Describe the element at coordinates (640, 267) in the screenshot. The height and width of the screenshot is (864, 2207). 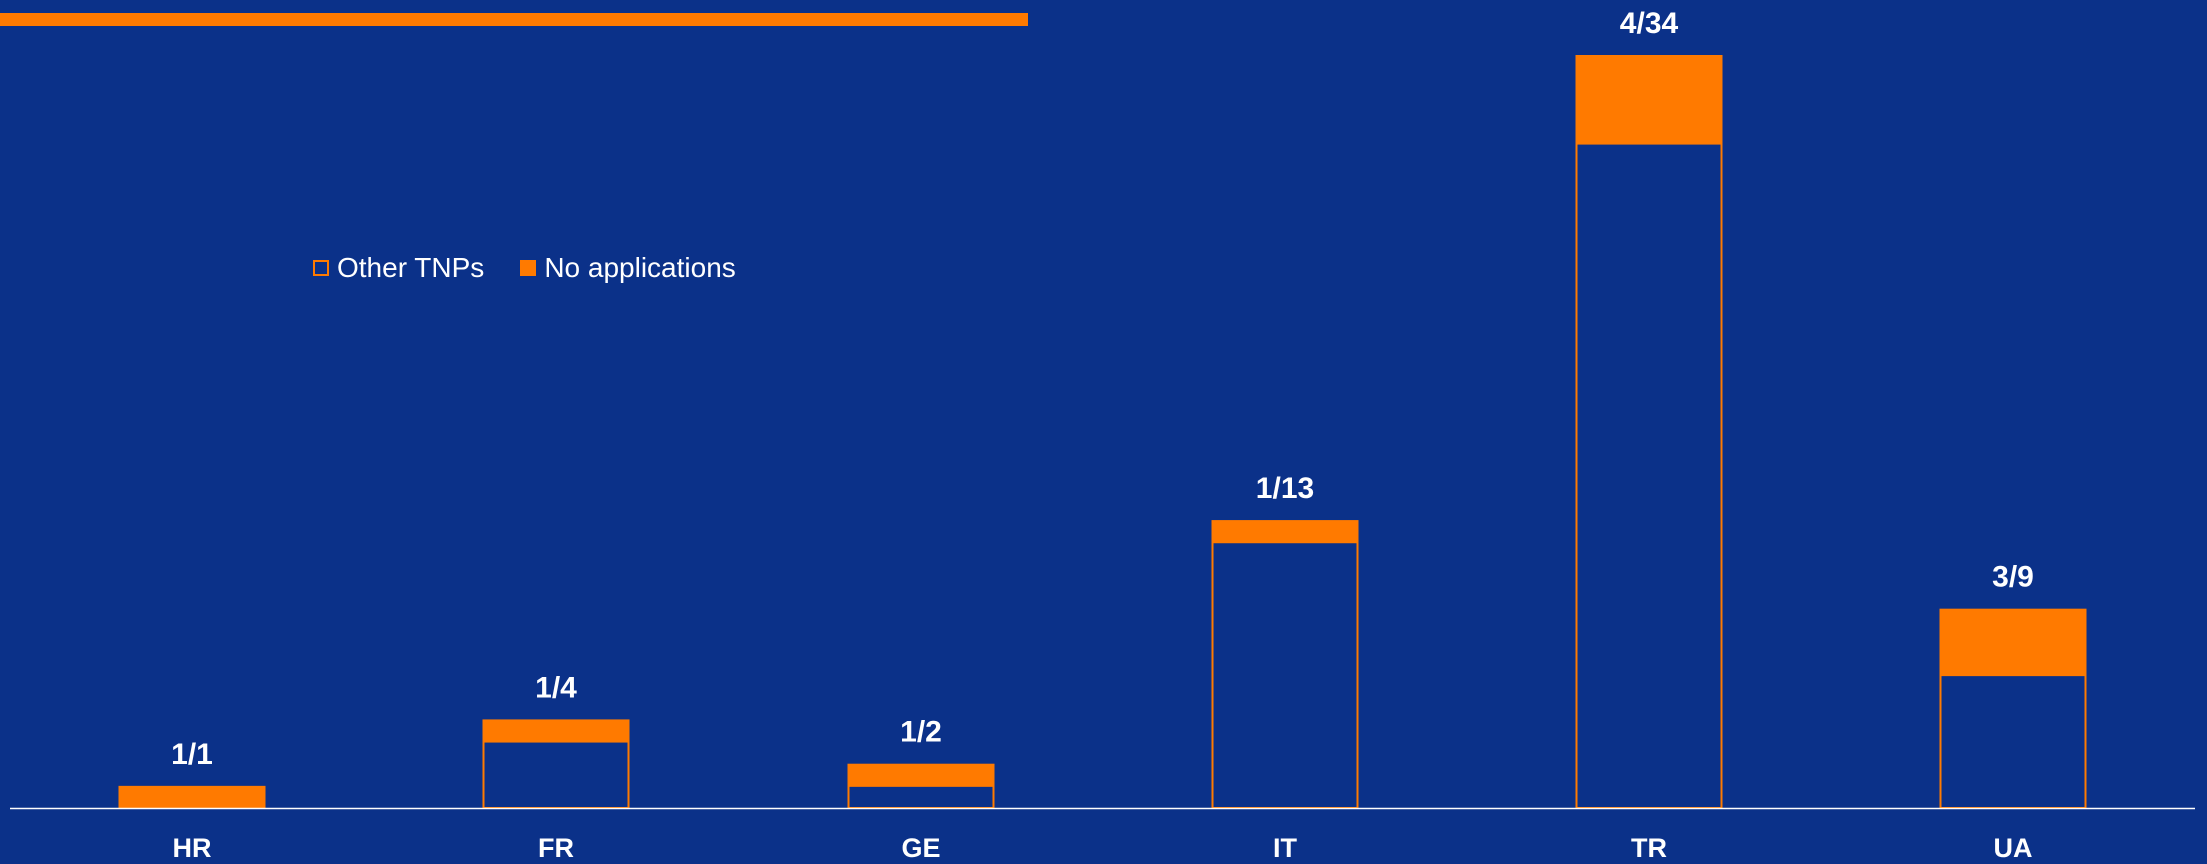
I see `legend-label-no-applications: No applications` at that location.